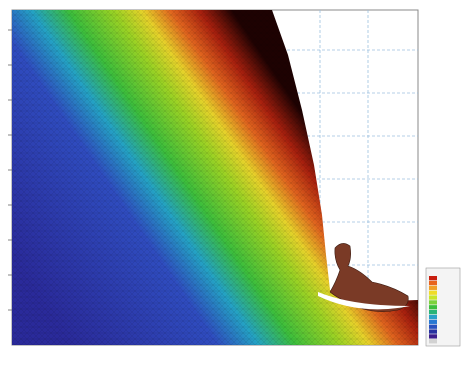 The image size is (462, 372). Describe the element at coordinates (364, 301) in the screenshot. I see `lagoon` at that location.